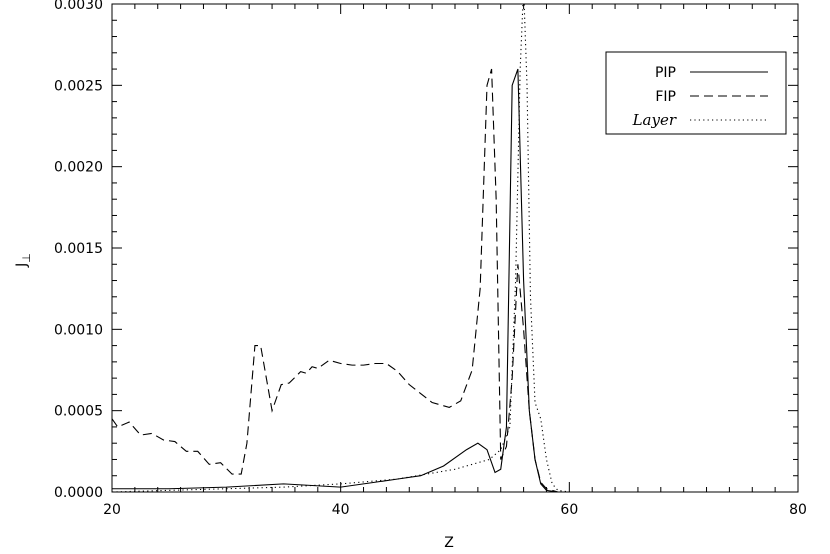 This screenshot has height=554, width=830. Describe the element at coordinates (798, 510) in the screenshot. I see `x-tick-label: 80` at that location.